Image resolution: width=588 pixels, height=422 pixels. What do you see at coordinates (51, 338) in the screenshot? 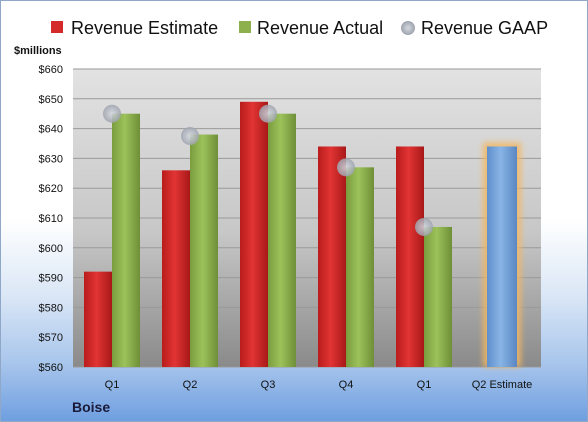
I see `y-tick-label: $570` at bounding box center [51, 338].